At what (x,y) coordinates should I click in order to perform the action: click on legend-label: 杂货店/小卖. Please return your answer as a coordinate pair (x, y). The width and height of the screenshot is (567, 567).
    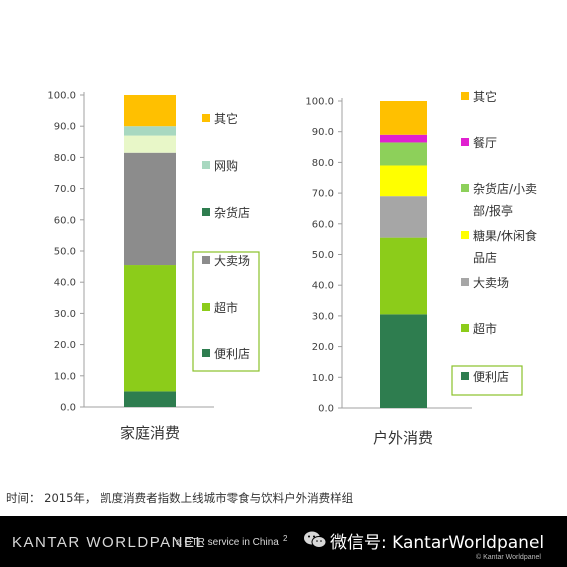
    Looking at the image, I should click on (505, 188).